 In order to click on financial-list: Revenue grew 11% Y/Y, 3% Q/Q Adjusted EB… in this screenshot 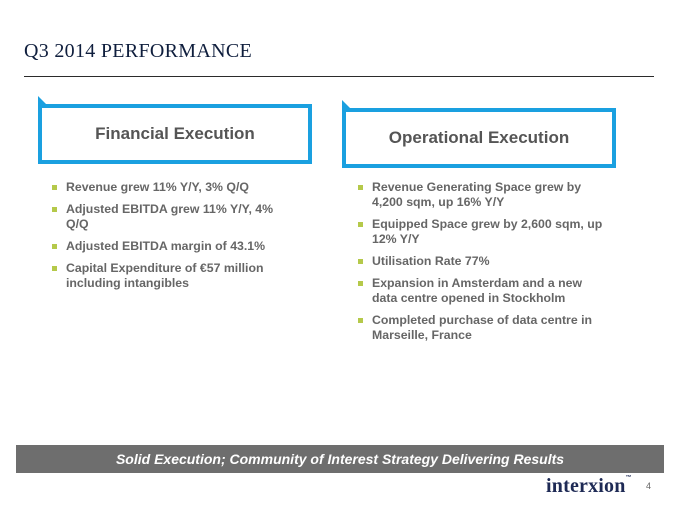, I will do `click(172, 239)`.